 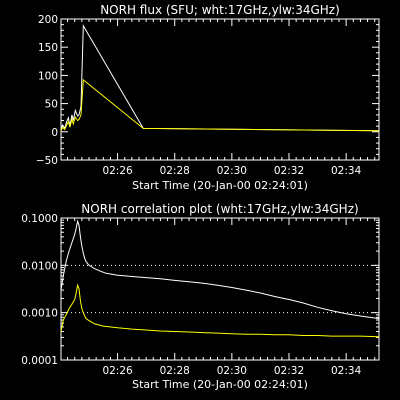 I want to click on correlation-x-axis-label: Start Time (20-Jan-00 02:24:01), so click(x=220, y=384).